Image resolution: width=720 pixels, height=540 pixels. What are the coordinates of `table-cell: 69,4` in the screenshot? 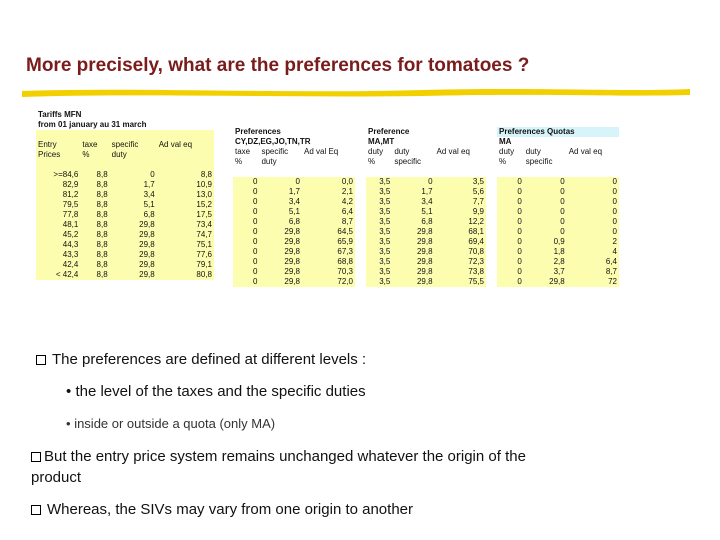 It's located at (476, 241).